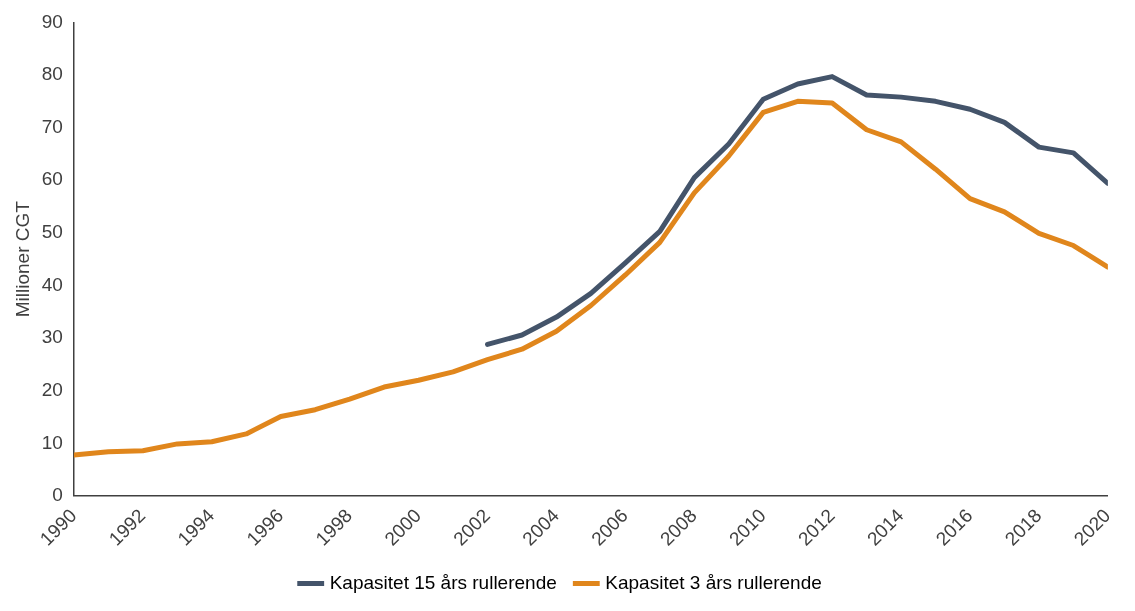 The width and height of the screenshot is (1135, 611). I want to click on y-tick-label: 10, so click(52, 442).